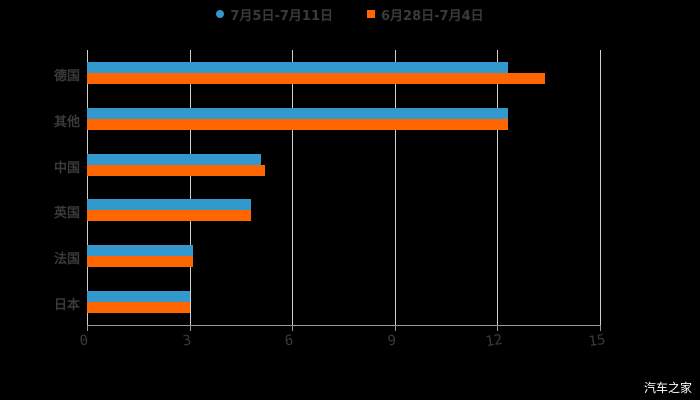 The width and height of the screenshot is (700, 400). What do you see at coordinates (392, 341) in the screenshot?
I see `x-tick-label: 9` at bounding box center [392, 341].